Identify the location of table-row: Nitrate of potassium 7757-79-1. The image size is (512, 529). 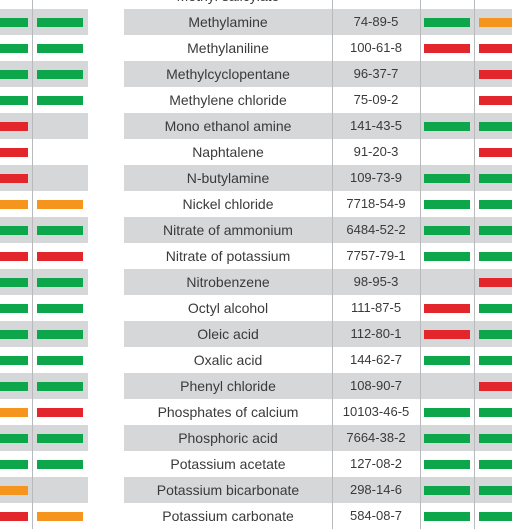
(318, 256).